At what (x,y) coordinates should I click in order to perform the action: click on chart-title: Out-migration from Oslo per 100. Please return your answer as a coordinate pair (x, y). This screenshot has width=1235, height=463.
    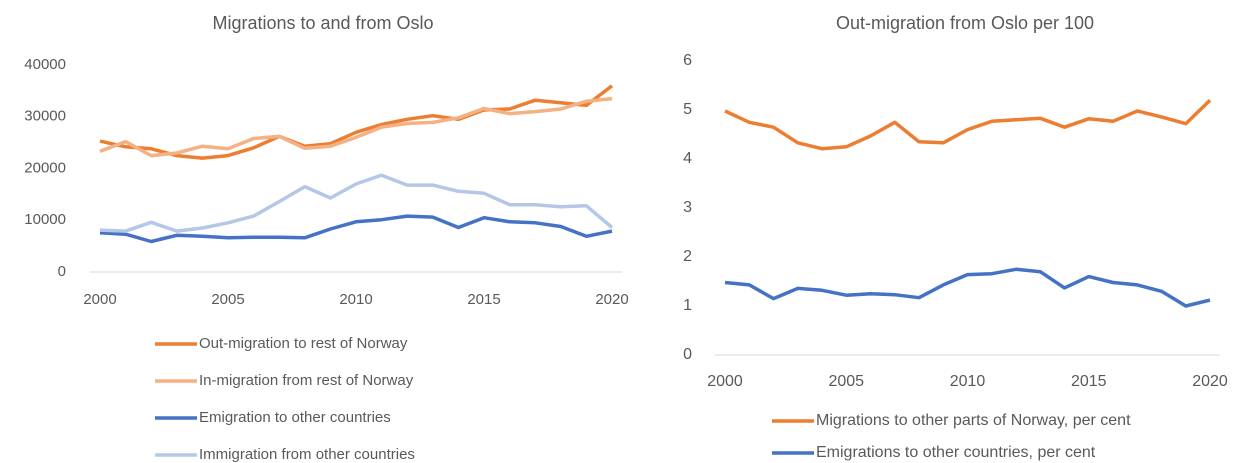
    Looking at the image, I should click on (965, 23).